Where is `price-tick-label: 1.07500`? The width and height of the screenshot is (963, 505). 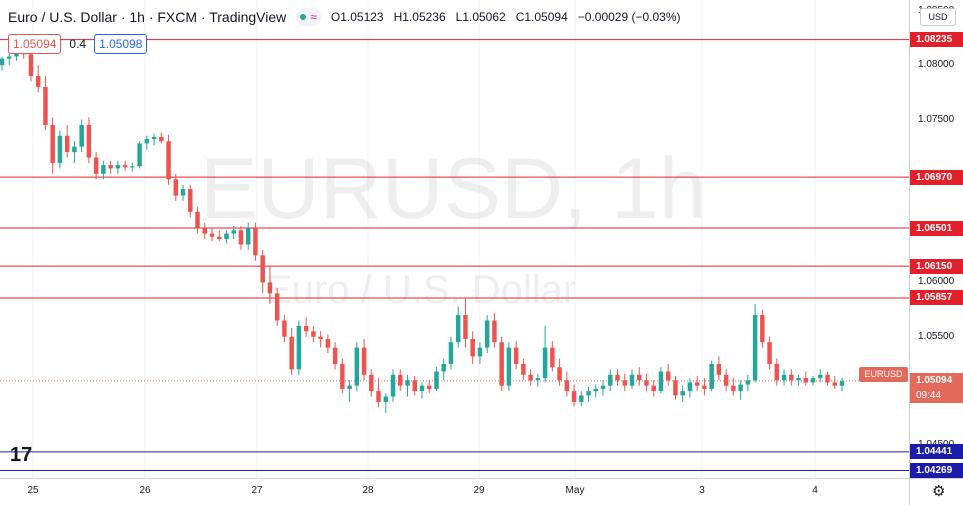
price-tick-label: 1.07500 is located at coordinates (936, 119).